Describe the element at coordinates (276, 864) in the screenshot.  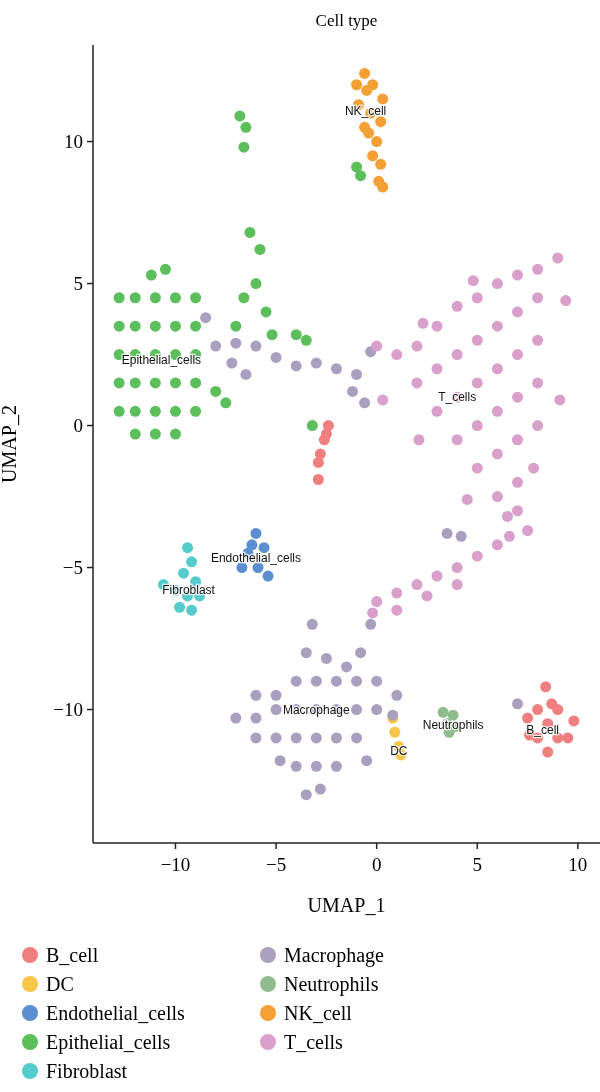
I see `x-tick-label: −5` at that location.